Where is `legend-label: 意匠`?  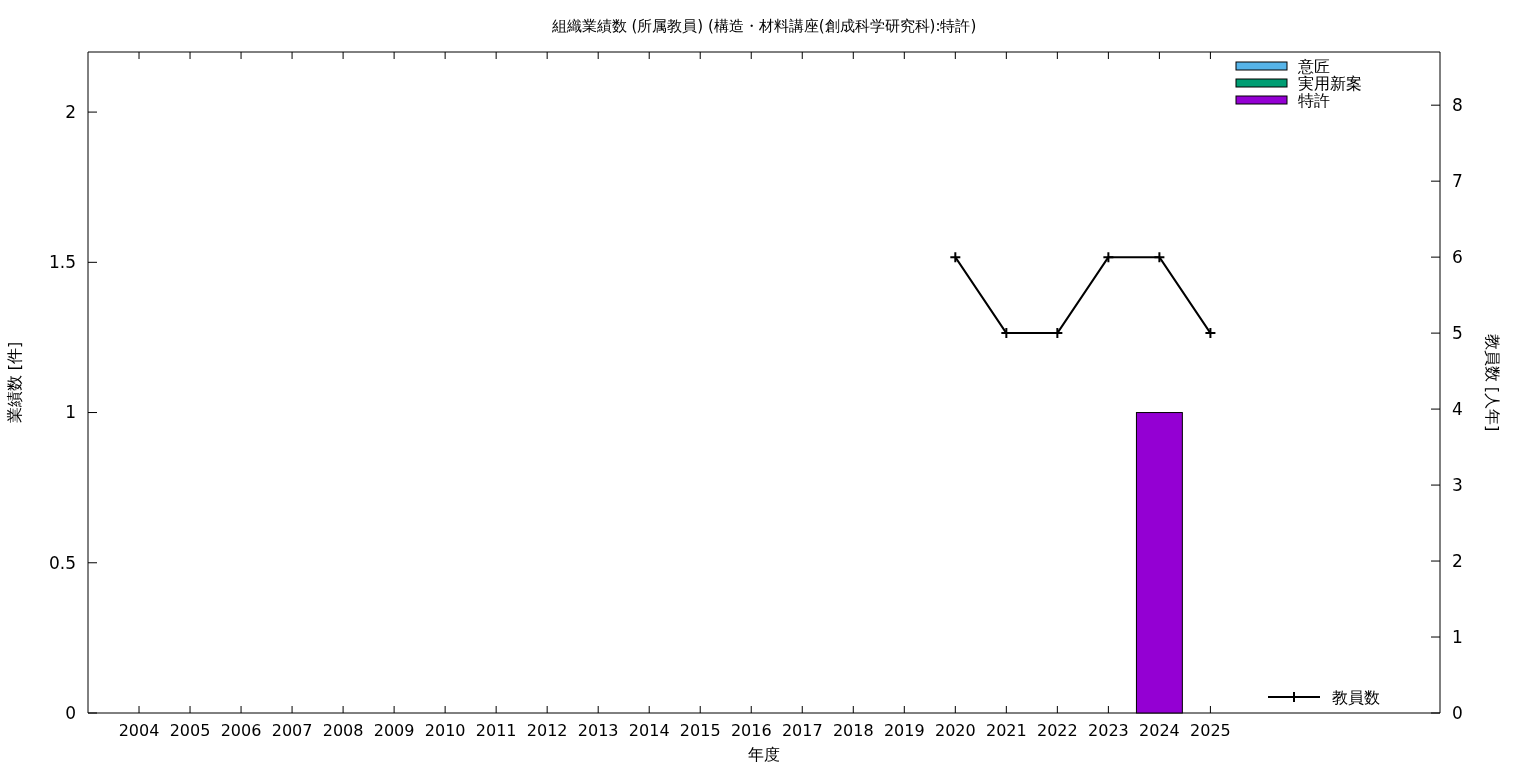 legend-label: 意匠 is located at coordinates (1313, 66).